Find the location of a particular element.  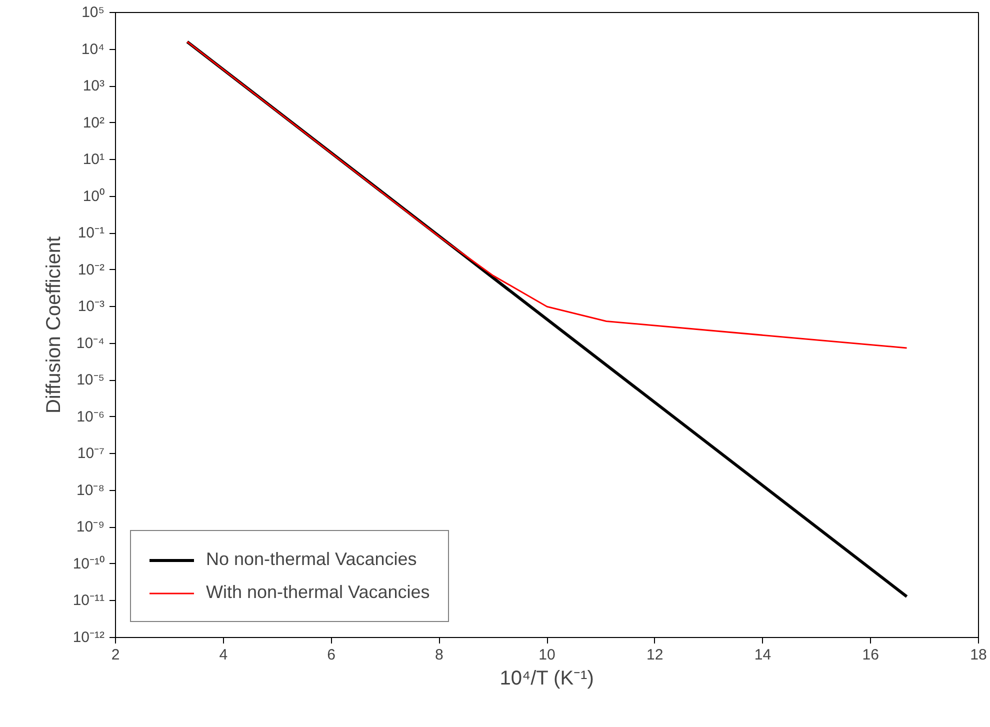

y-tick-label: 10¹ is located at coordinates (93, 159).